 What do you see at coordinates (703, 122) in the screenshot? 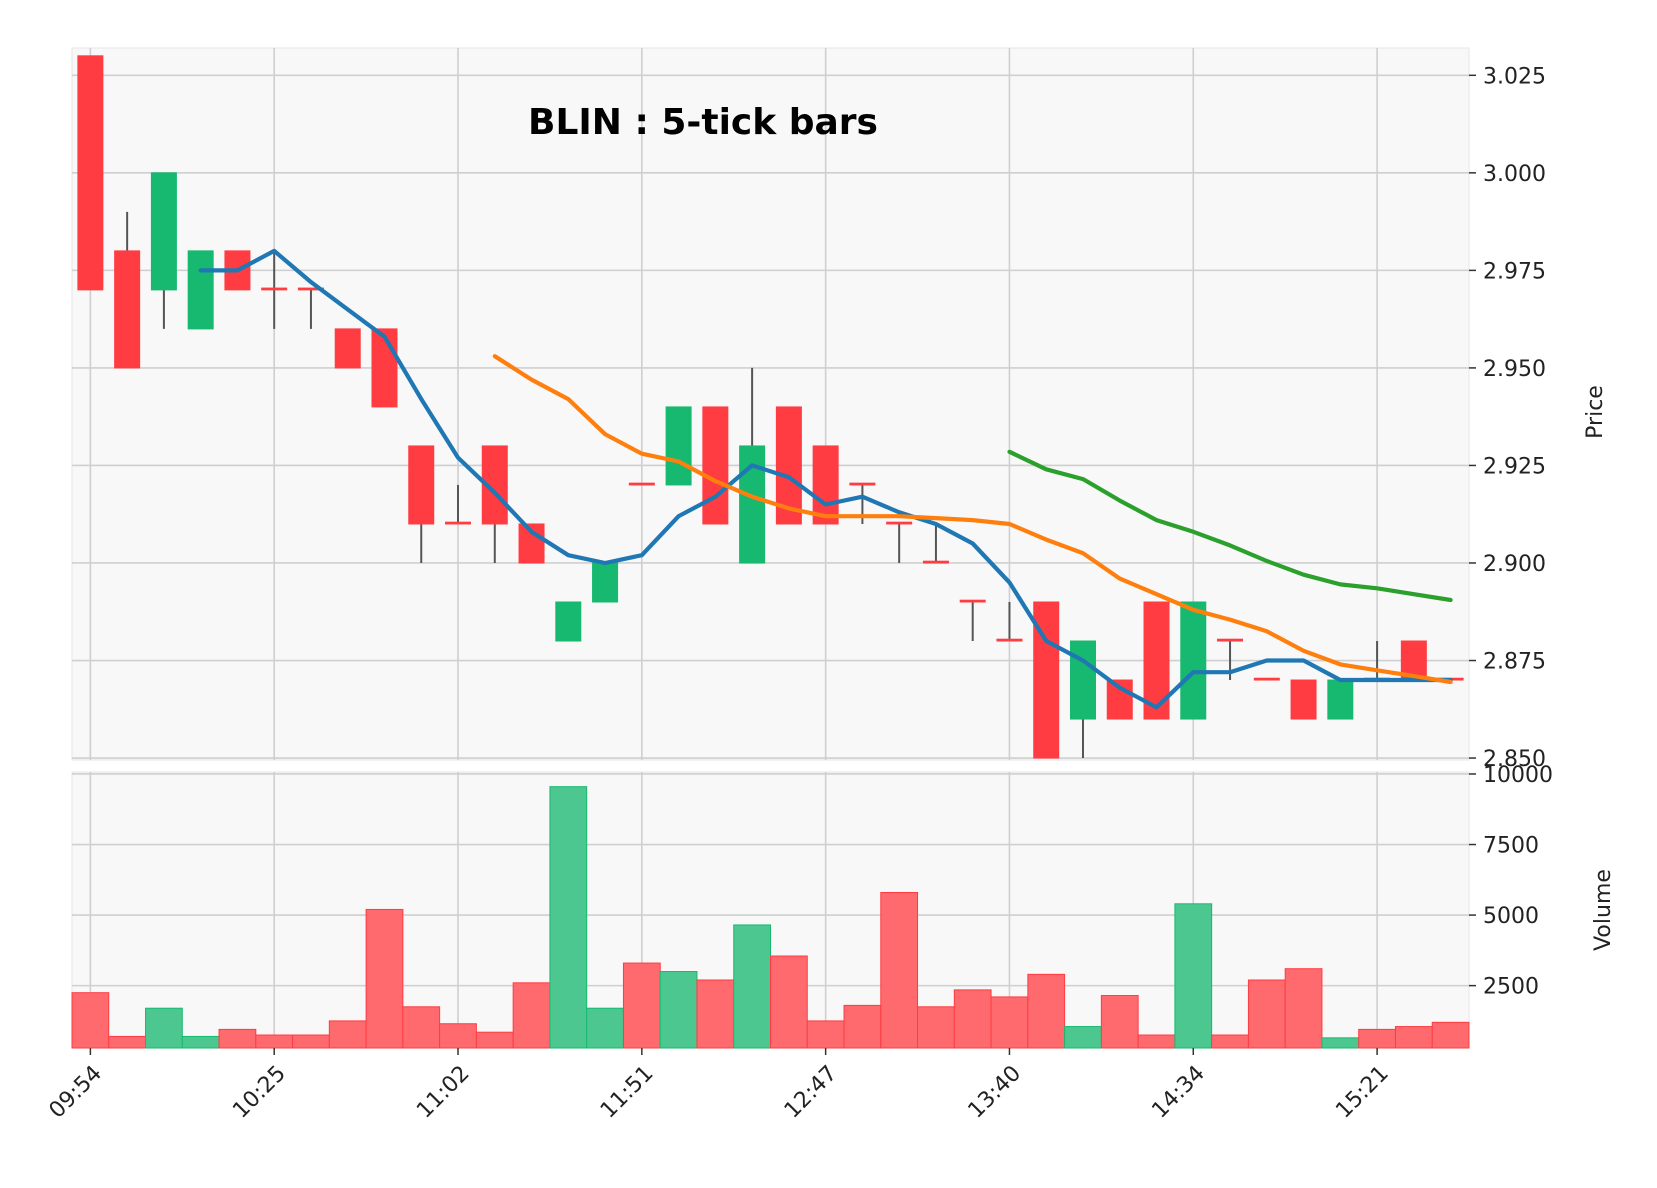
I see `chart-title: BLIN : 5-tick bars` at bounding box center [703, 122].